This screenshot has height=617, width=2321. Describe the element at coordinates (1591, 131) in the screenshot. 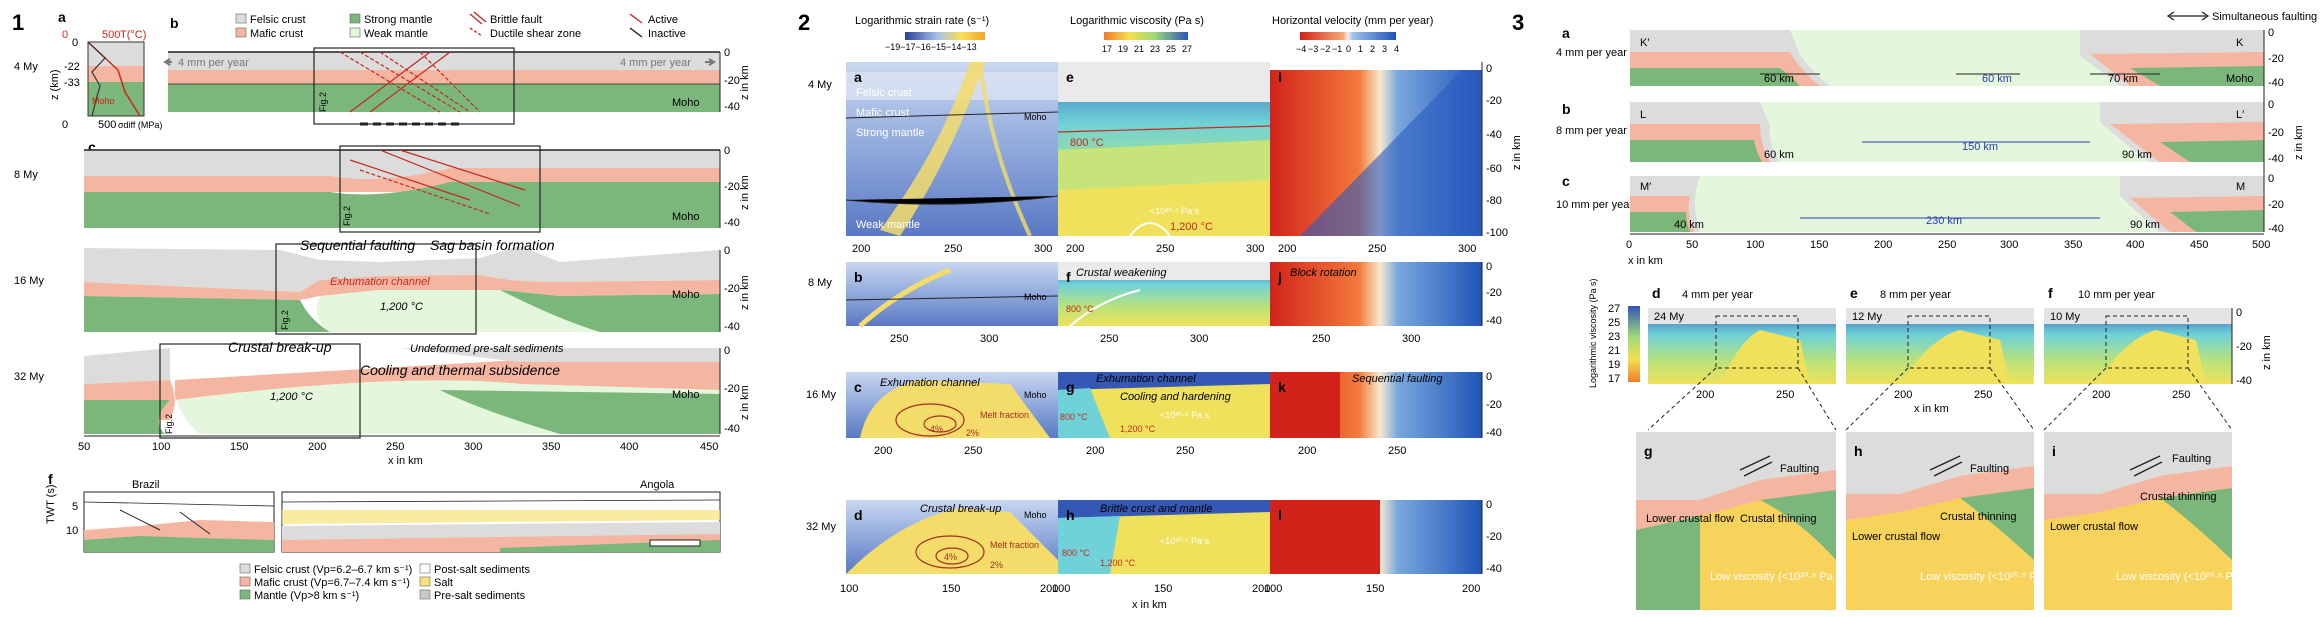

I see `fig3-b-rate: 8 mm per year` at that location.